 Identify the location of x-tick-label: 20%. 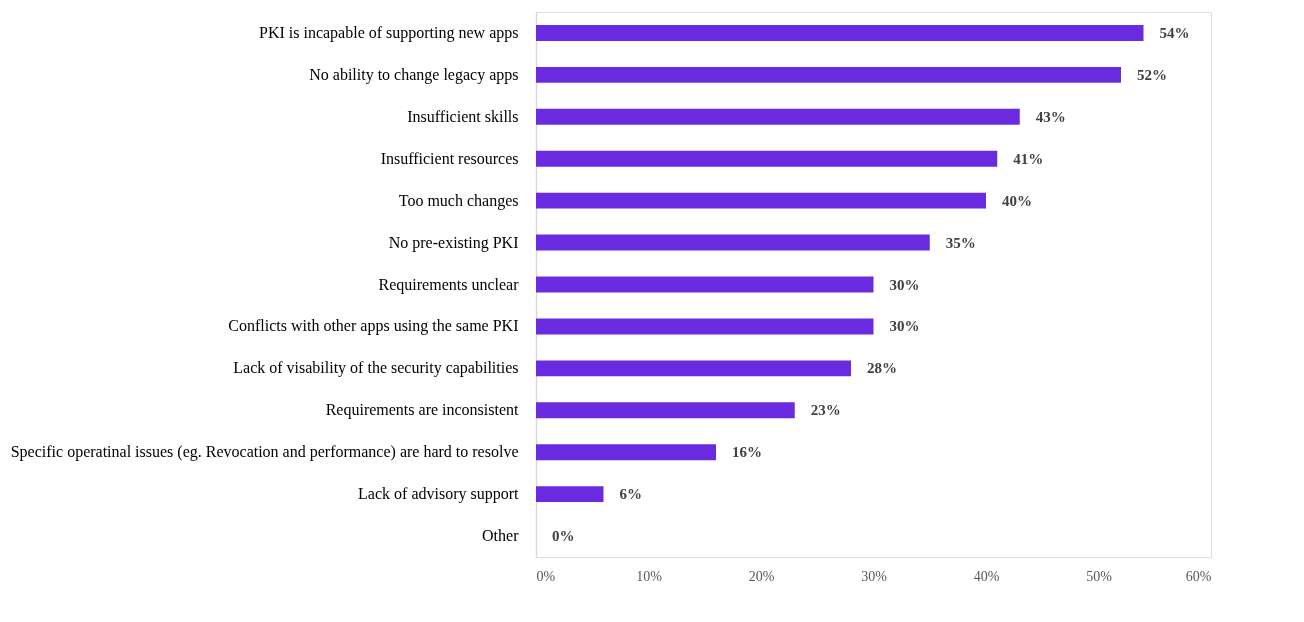
(761, 576).